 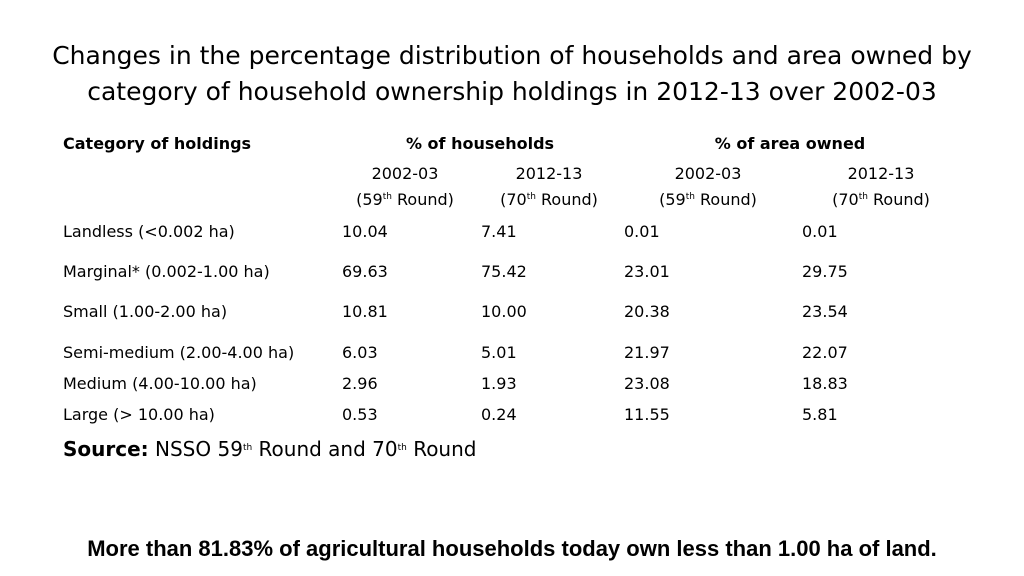 I want to click on table-cell: 23.01, so click(x=647, y=271).